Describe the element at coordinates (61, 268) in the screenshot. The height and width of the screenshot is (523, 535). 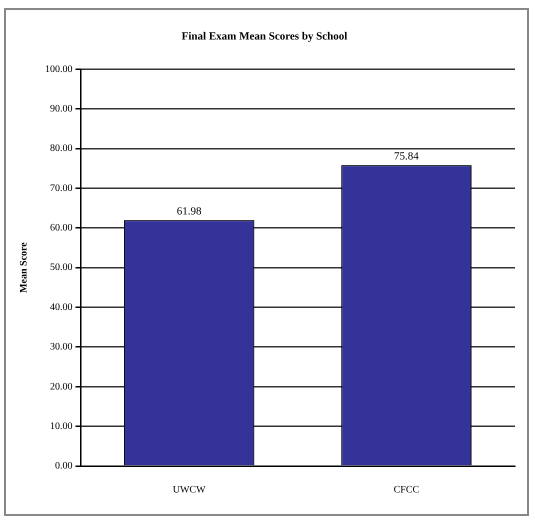
I see `y-tick-label: 50.00` at that location.